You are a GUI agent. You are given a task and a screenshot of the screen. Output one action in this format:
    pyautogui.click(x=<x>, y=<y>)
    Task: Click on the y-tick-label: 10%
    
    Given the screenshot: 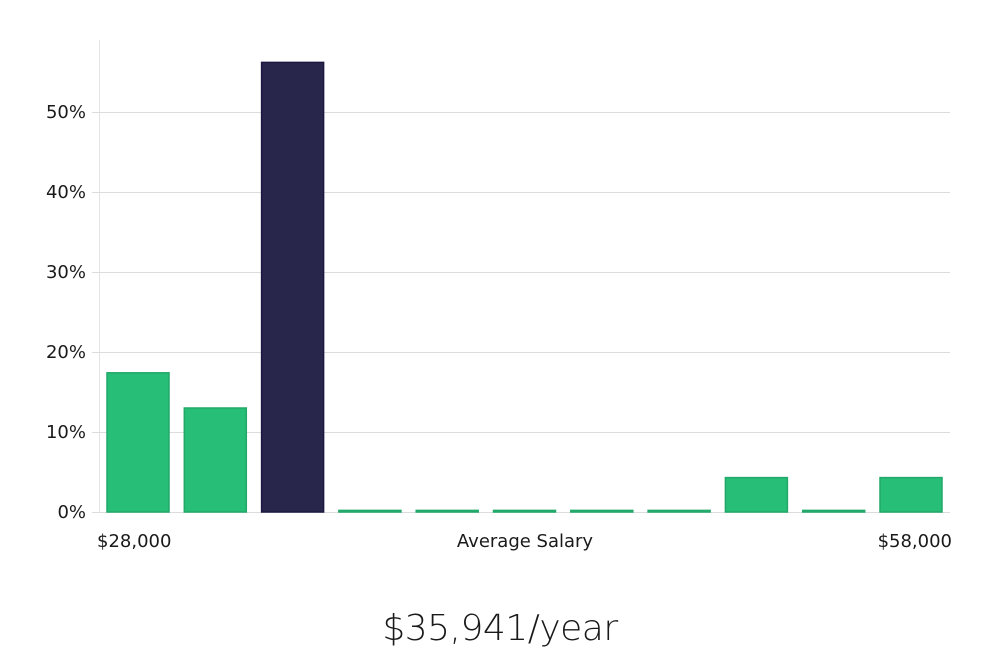 What is the action you would take?
    pyautogui.click(x=66, y=432)
    